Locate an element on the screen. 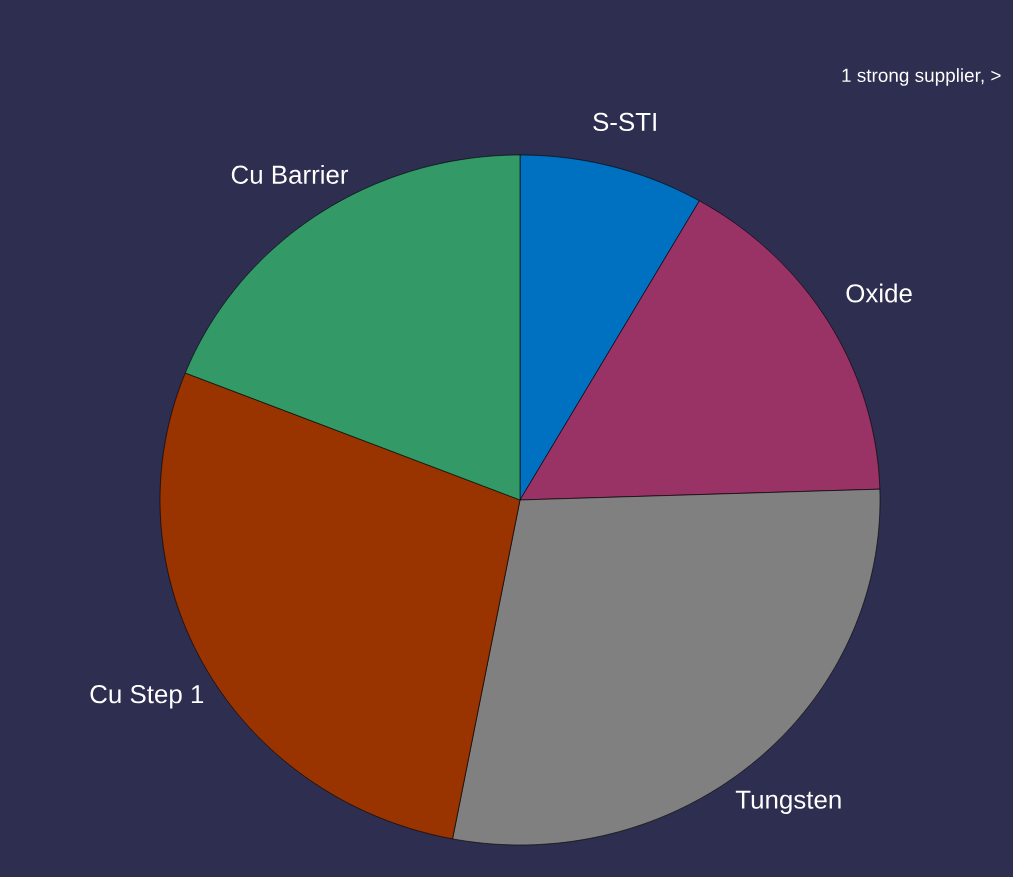 The width and height of the screenshot is (1013, 877). slice-label: S-STI is located at coordinates (624, 122).